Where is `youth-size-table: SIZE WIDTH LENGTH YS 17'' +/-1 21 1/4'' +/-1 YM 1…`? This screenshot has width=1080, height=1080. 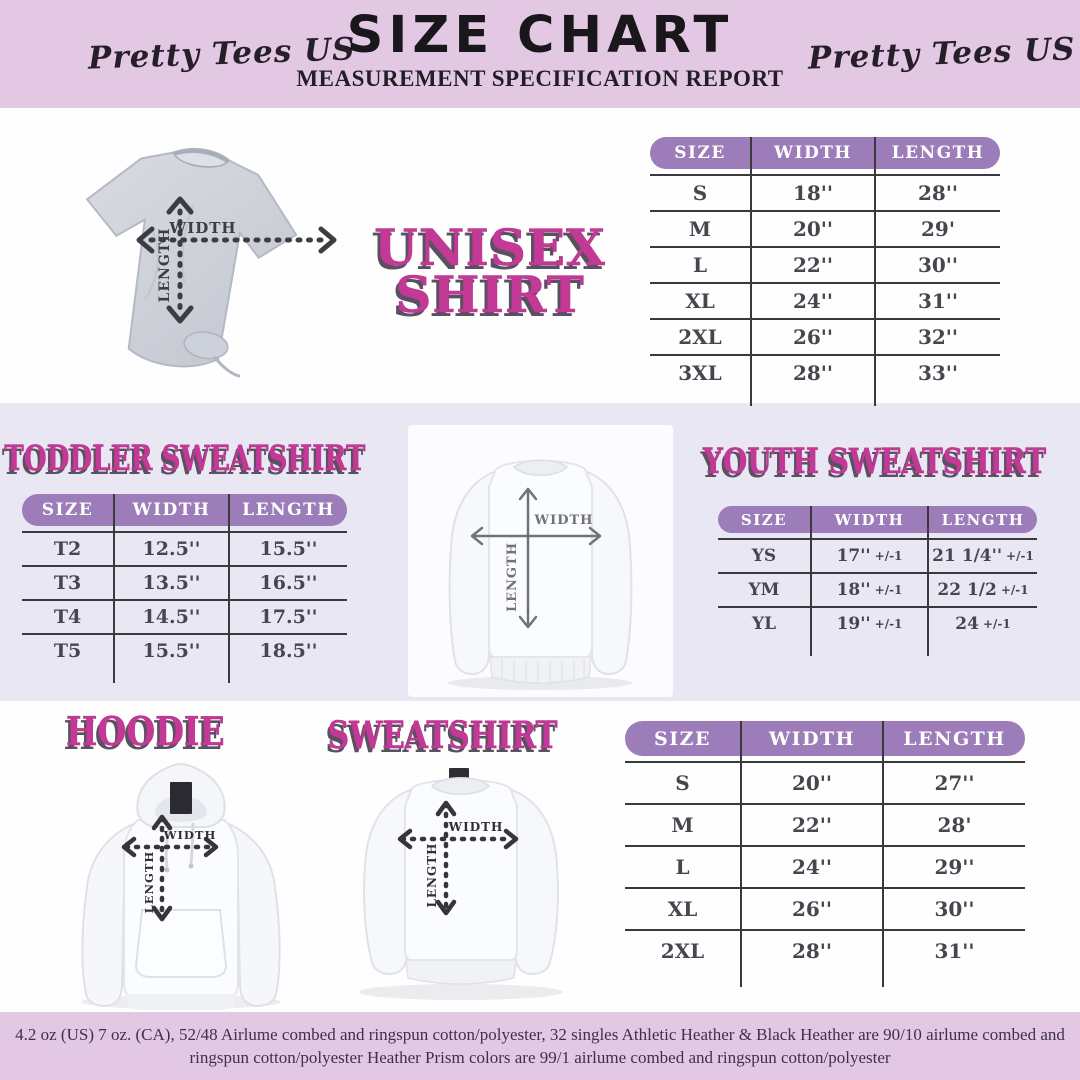
youth-size-table: SIZE WIDTH LENGTH YS 17'' +/-1 21 1/4'' +/-1 YM 1… is located at coordinates (877, 581).